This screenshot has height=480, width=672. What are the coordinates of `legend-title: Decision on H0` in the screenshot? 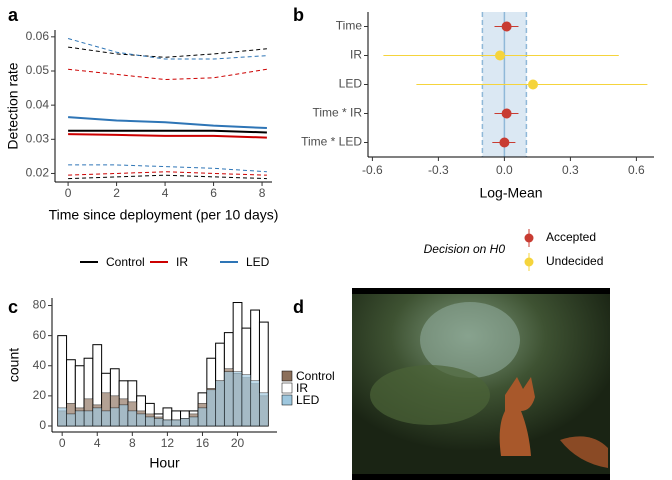 It's located at (465, 249).